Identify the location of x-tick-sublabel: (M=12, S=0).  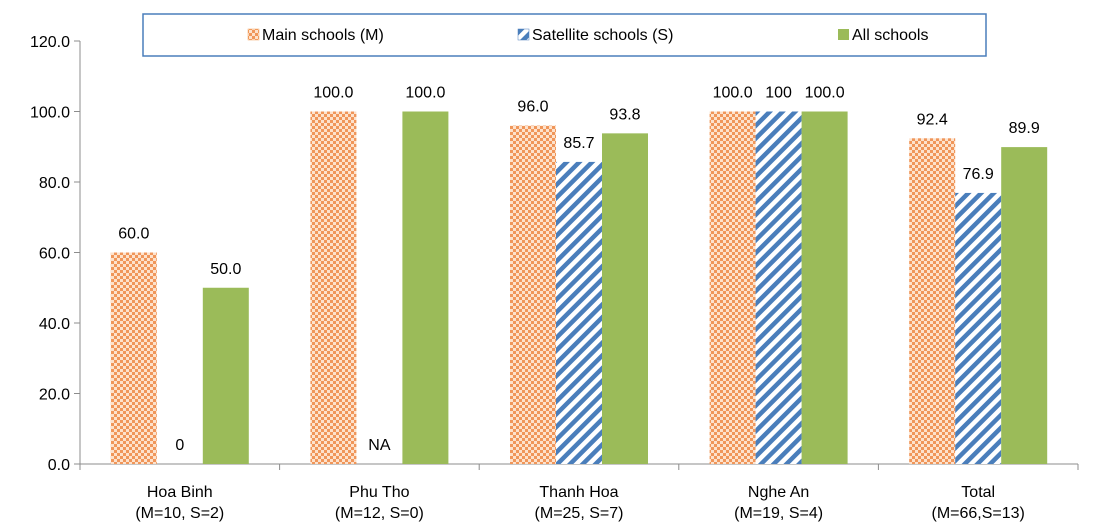
(379, 513).